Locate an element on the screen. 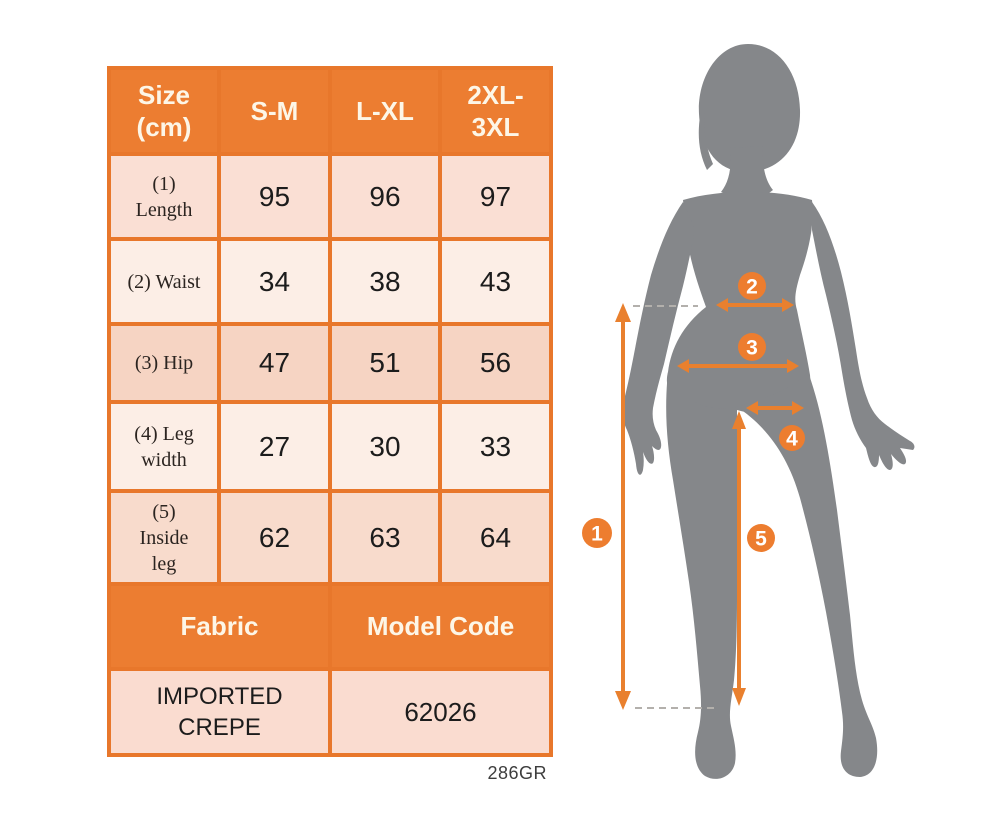 The image size is (981, 815). header-size-cm: Size (cm) is located at coordinates (164, 111).